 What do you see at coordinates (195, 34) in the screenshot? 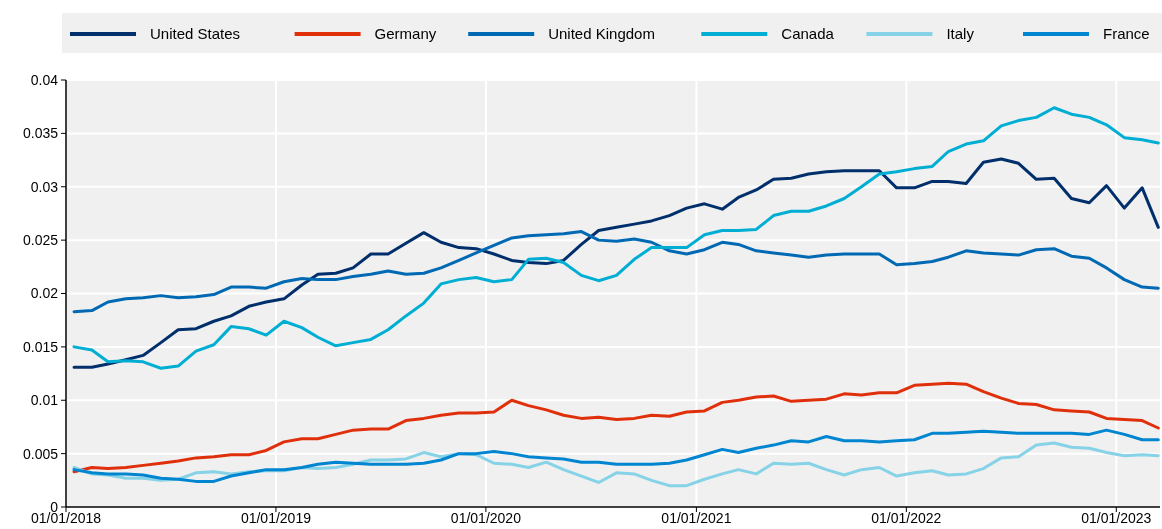
I see `legend-label: United States` at bounding box center [195, 34].